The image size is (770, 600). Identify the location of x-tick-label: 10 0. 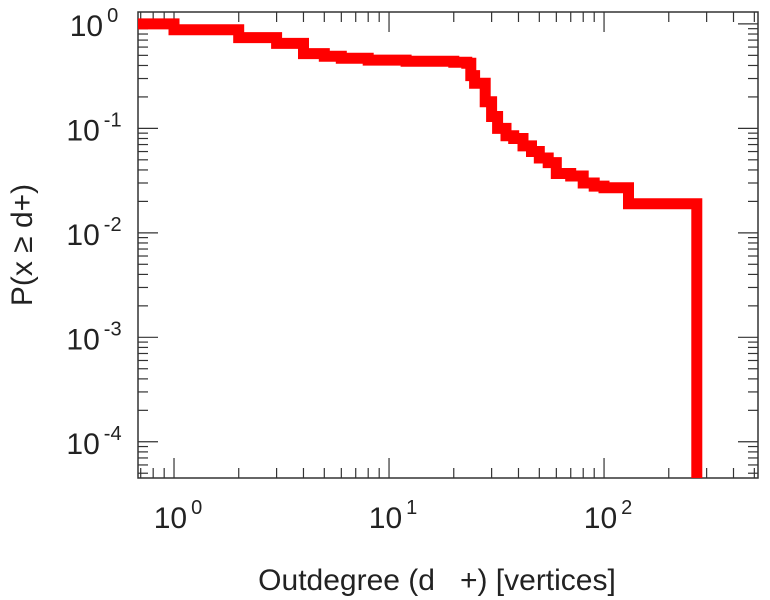
(178, 516).